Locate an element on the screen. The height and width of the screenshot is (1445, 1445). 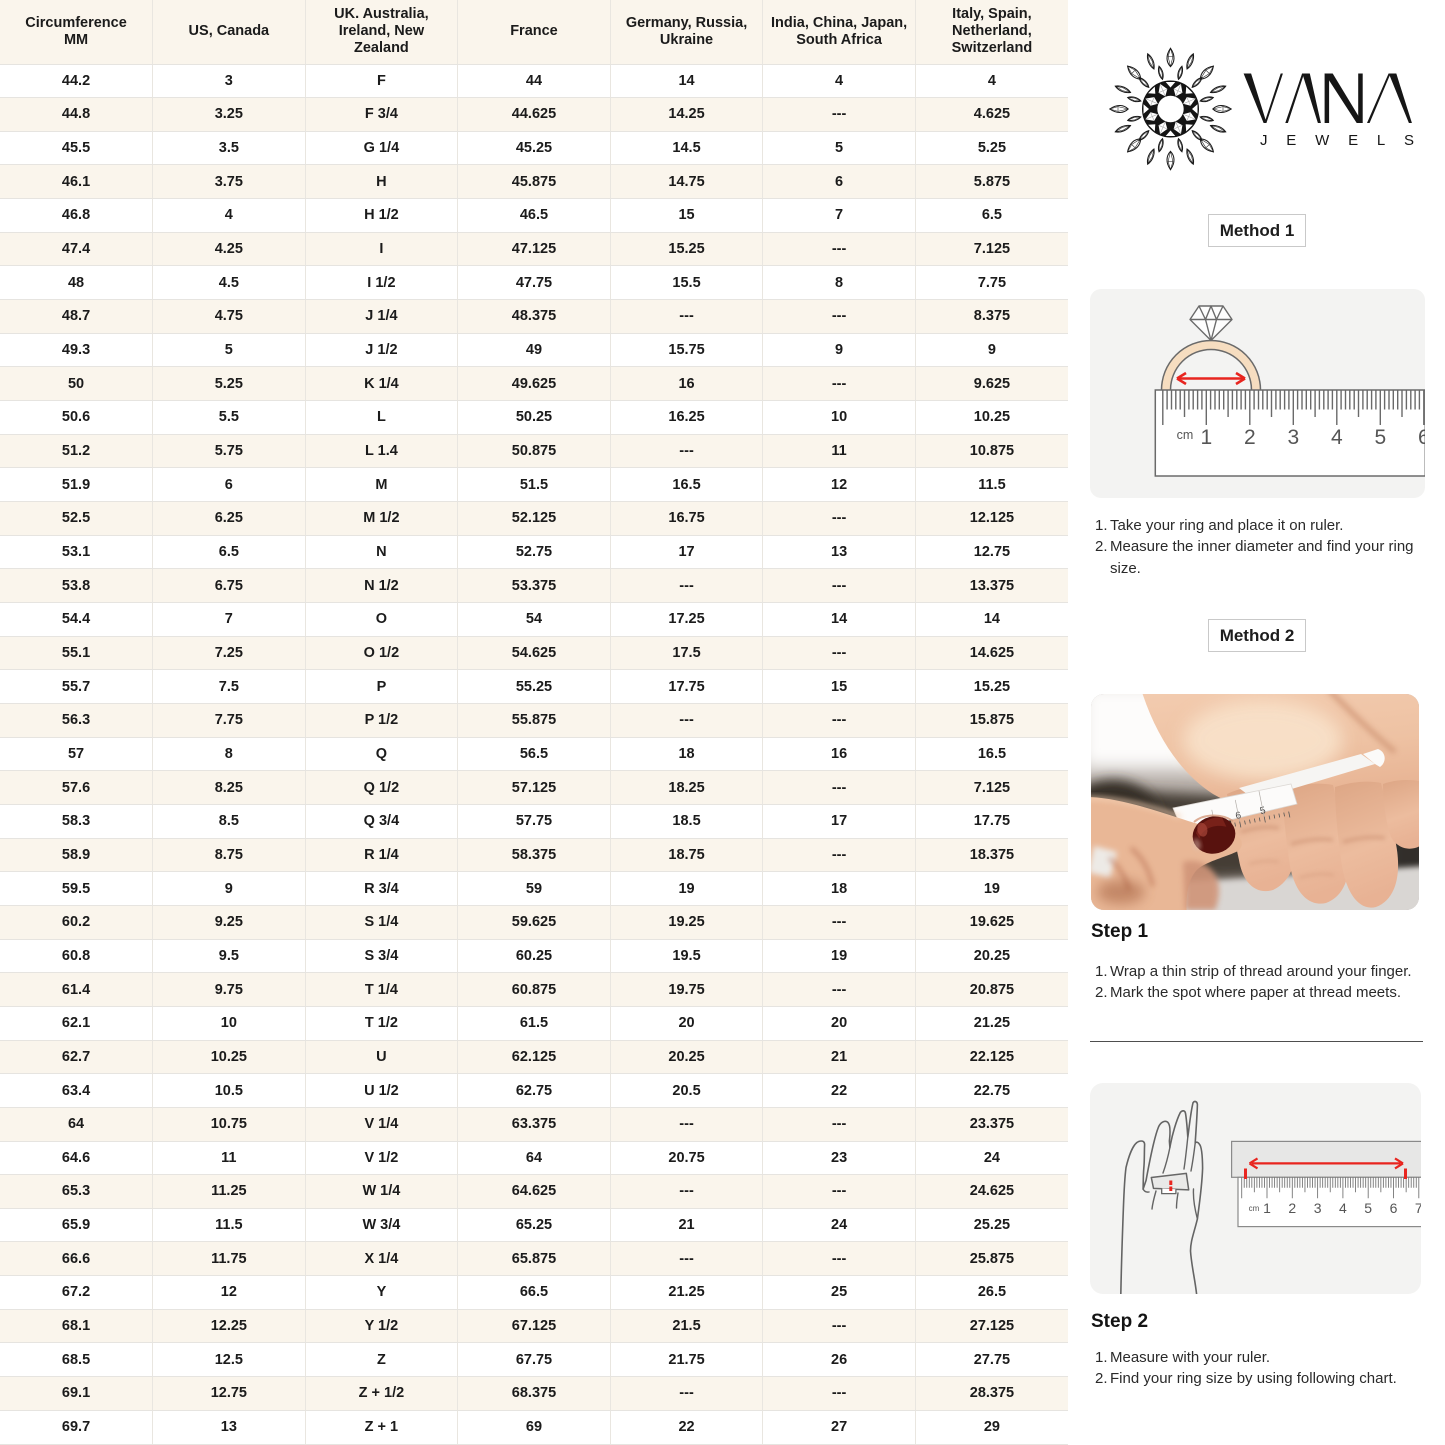
svg-text: 7 is located at coordinates (1418, 1208).